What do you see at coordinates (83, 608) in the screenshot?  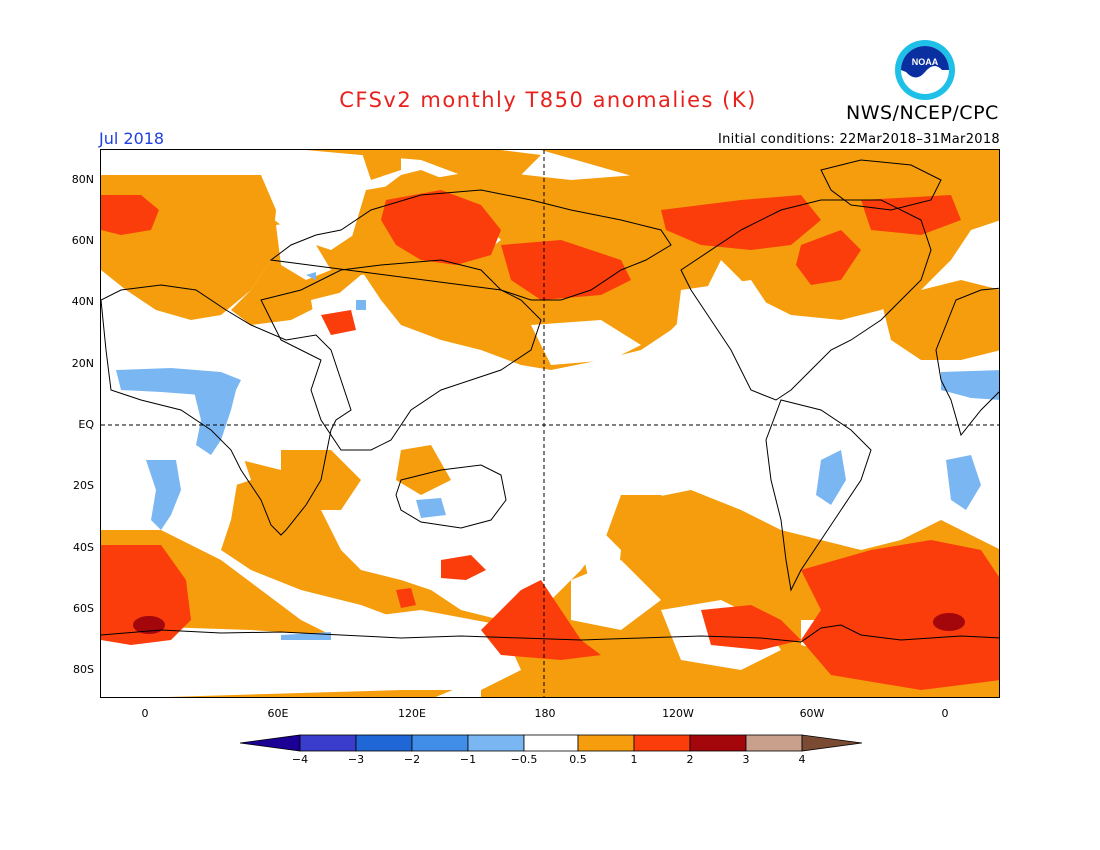 I see `lat-label: 60S` at bounding box center [83, 608].